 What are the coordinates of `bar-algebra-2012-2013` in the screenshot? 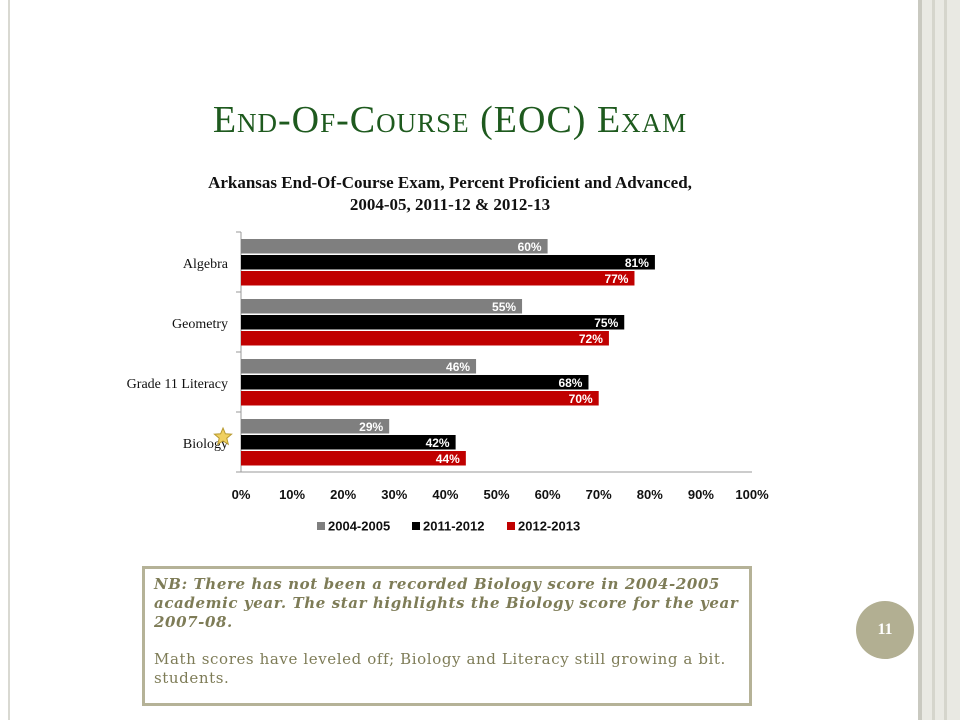 It's located at (438, 278).